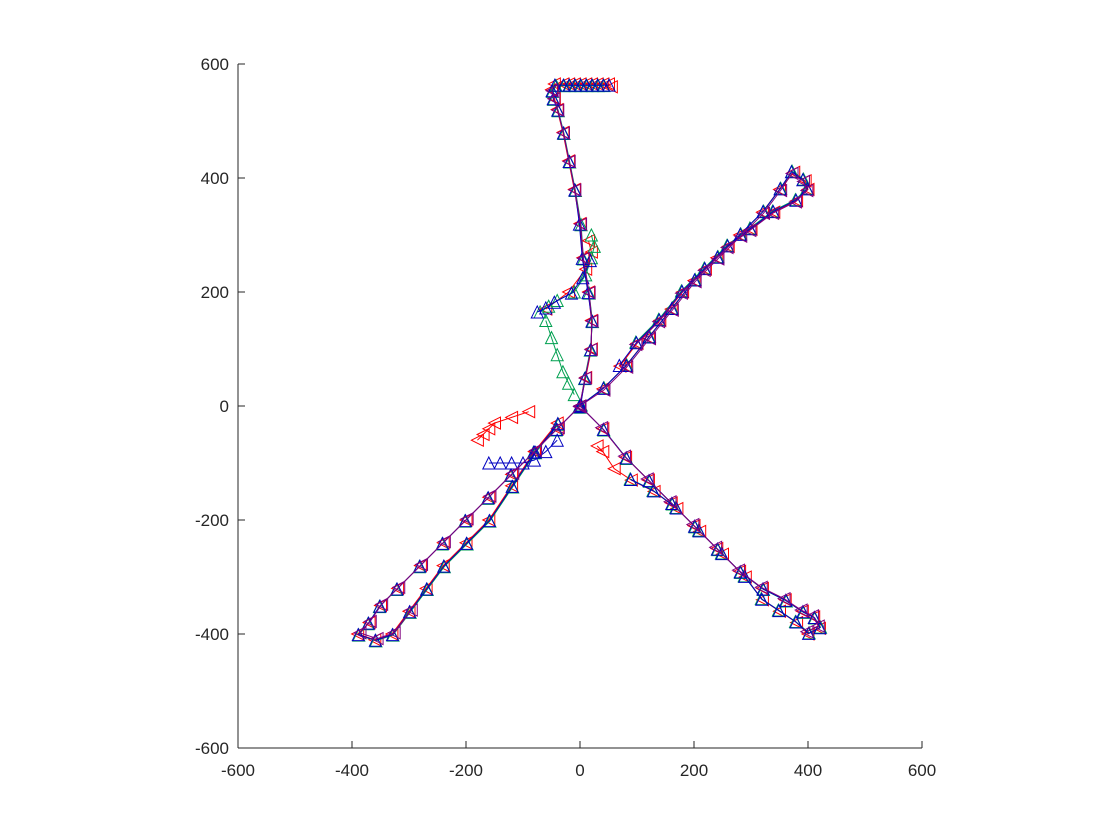  What do you see at coordinates (808, 770) in the screenshot?
I see `x-tick-label: 400` at bounding box center [808, 770].